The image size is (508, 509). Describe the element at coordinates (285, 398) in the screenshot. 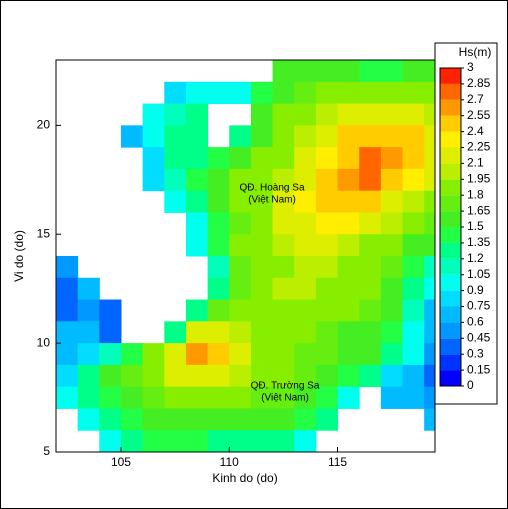

I see `annotation: (Việt Nam)` at that location.